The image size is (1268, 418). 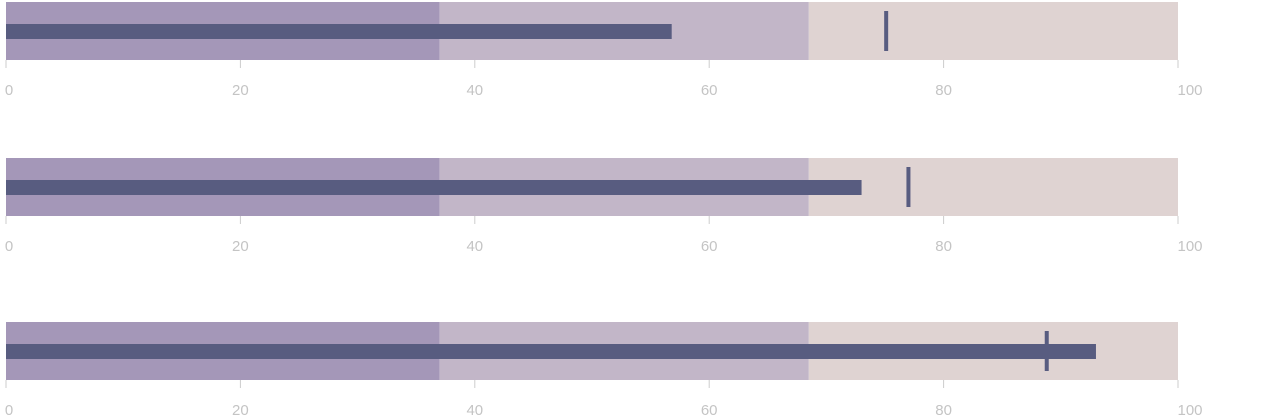 What do you see at coordinates (1189, 410) in the screenshot?
I see `bullet-3-tick-label-100: 100` at bounding box center [1189, 410].